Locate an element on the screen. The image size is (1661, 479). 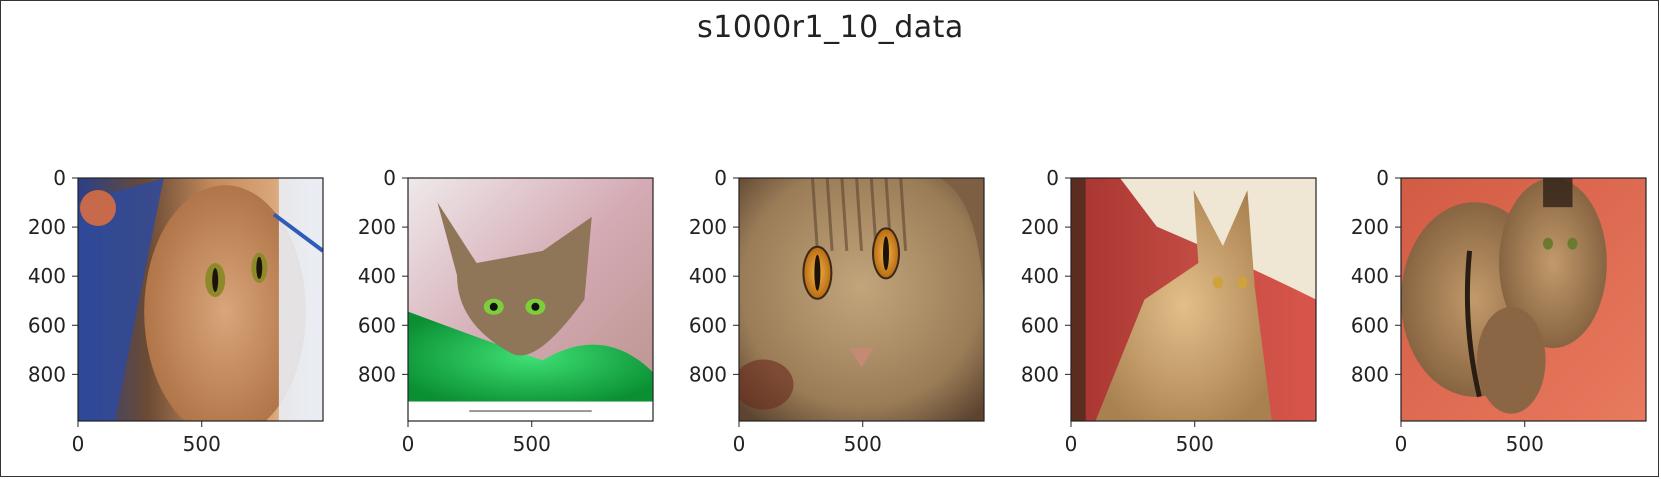
image-panel-3: 0 200 400 600 800 0 500 is located at coordinates (837, 311).